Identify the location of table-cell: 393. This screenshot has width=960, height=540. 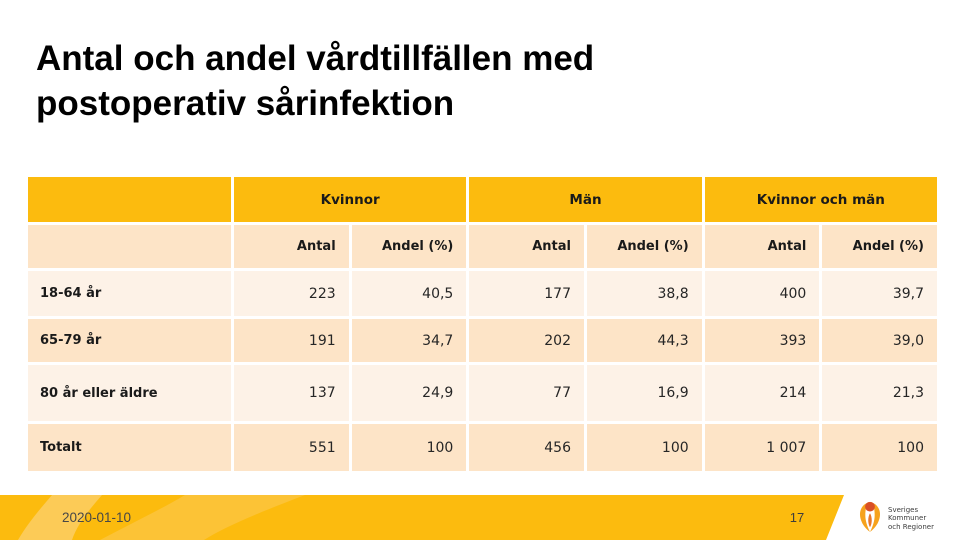
(762, 340).